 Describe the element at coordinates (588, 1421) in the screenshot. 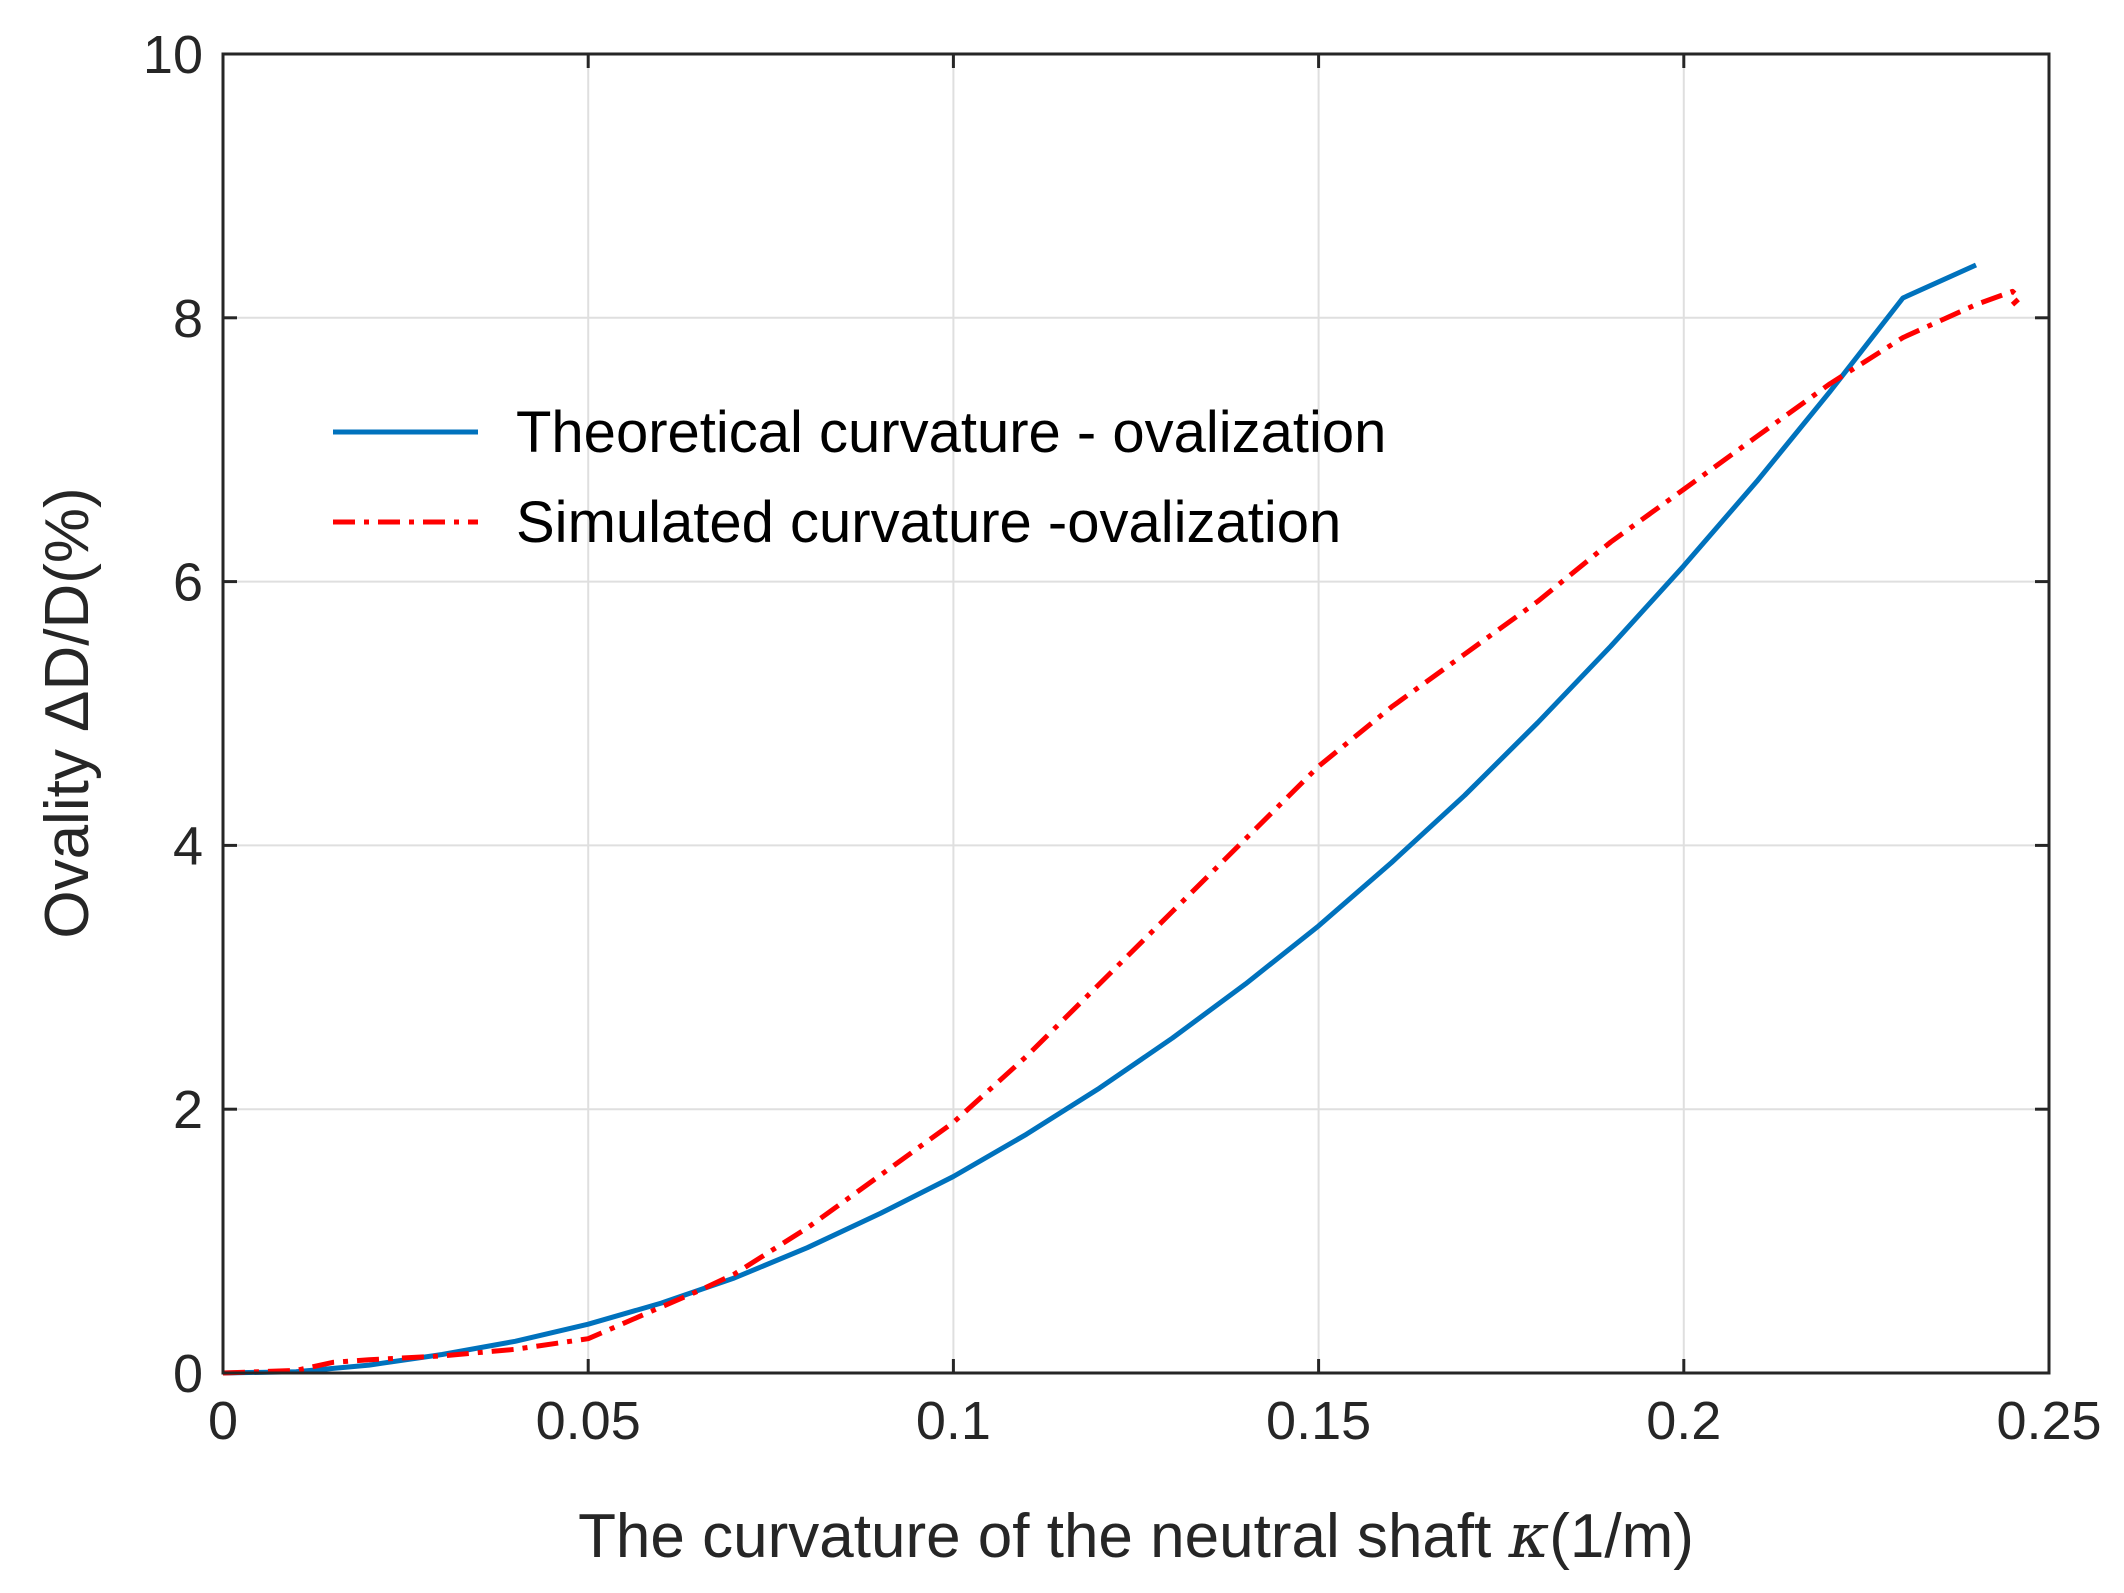

I see `x-tick-label: 0.05` at that location.